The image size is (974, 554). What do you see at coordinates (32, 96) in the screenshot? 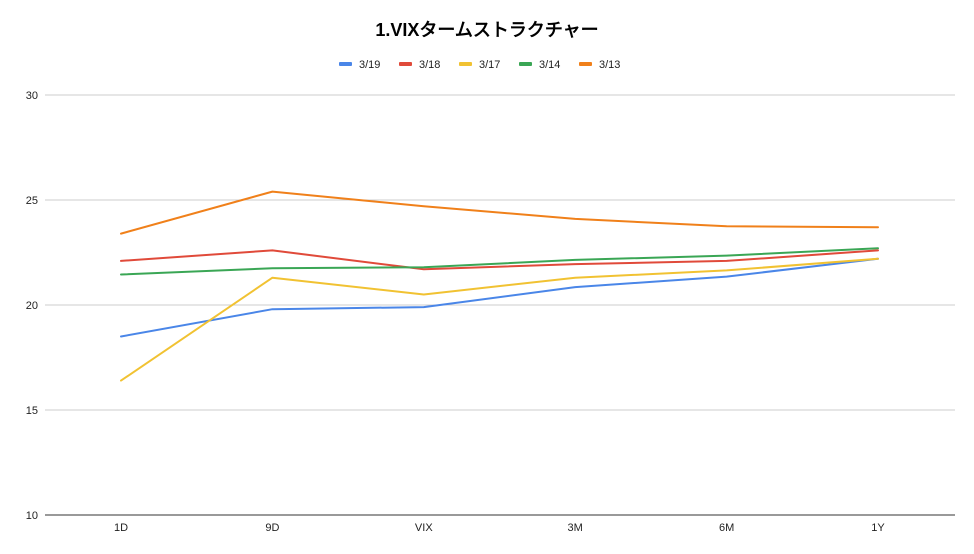
I see `y-tick-label: 30` at bounding box center [32, 96].